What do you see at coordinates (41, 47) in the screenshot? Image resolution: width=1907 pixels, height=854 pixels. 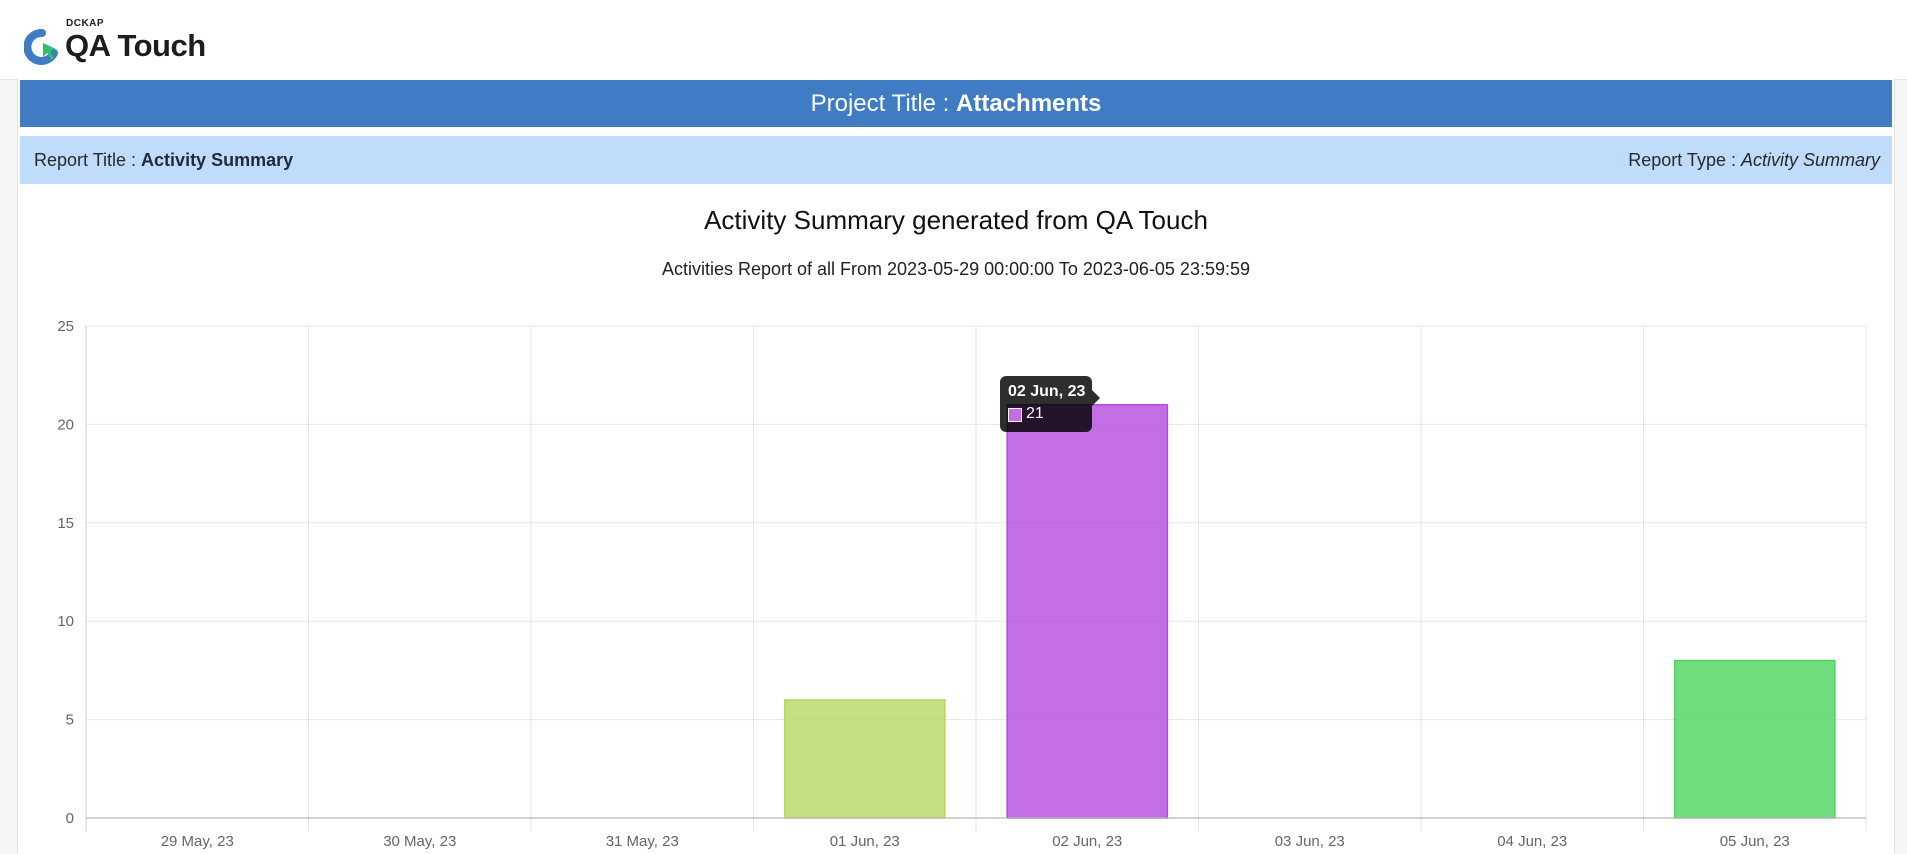 I see `qa-touch-logo-icon` at bounding box center [41, 47].